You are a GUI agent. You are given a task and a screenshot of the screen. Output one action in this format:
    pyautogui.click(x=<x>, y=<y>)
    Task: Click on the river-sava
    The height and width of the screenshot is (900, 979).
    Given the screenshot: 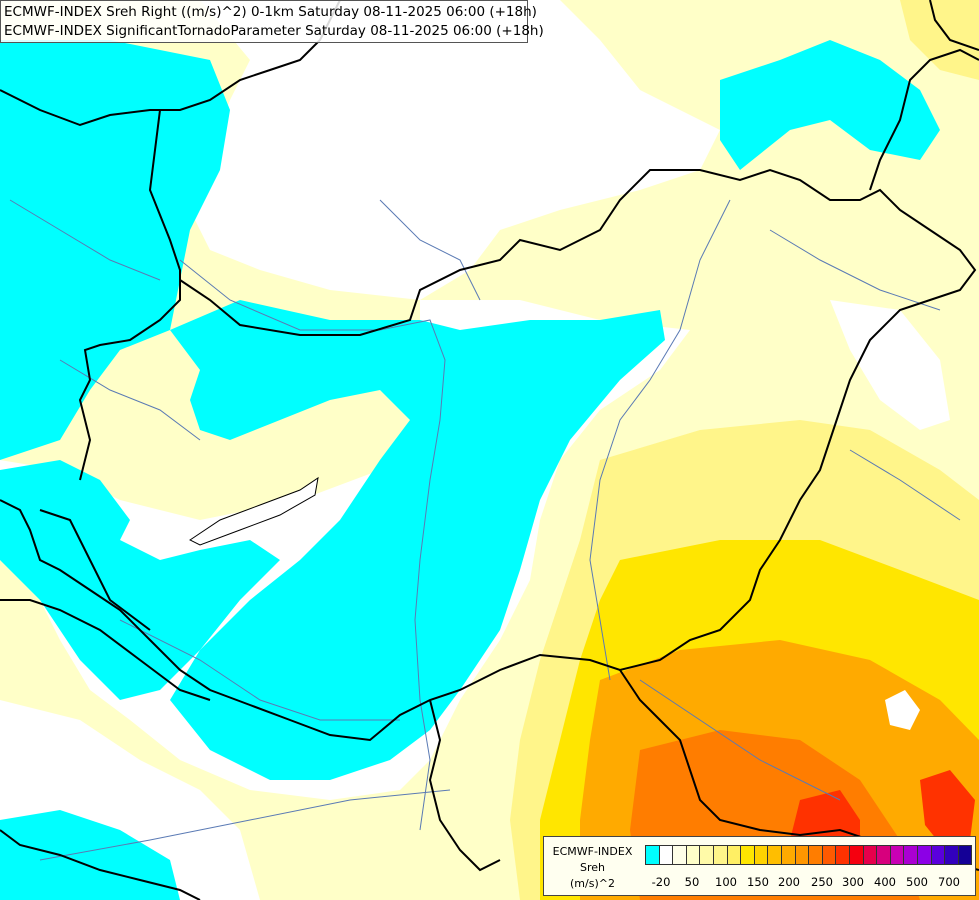 What is the action you would take?
    pyautogui.click(x=245, y=825)
    